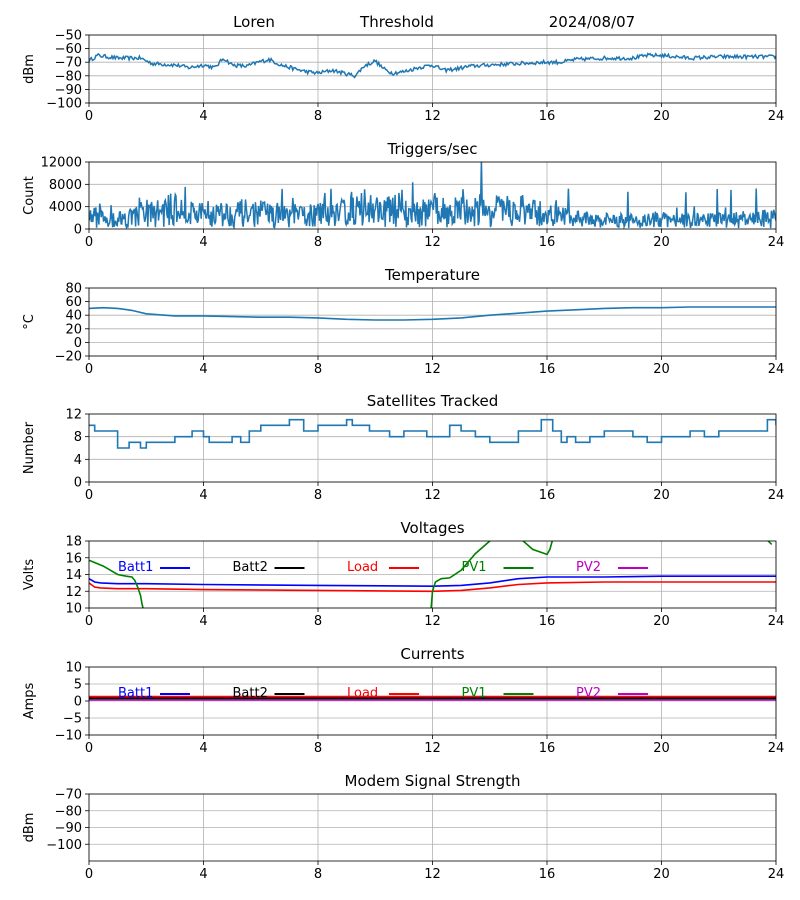 The image size is (800, 900). What do you see at coordinates (61, 163) in the screenshot?
I see `y-tick-label: 12000` at bounding box center [61, 163].